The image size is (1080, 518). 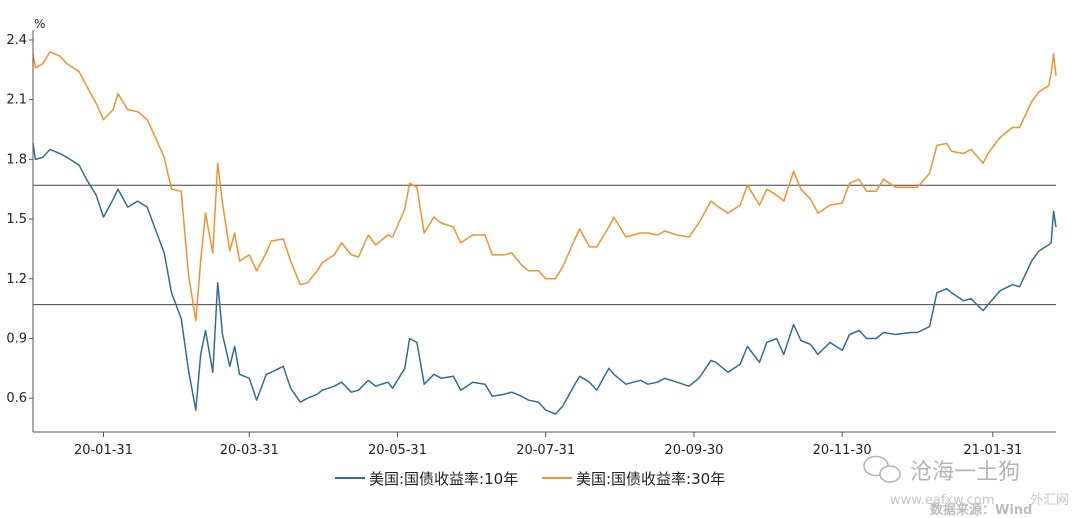 I want to click on watermark-source: 数据来源：Wind, so click(x=981, y=510).